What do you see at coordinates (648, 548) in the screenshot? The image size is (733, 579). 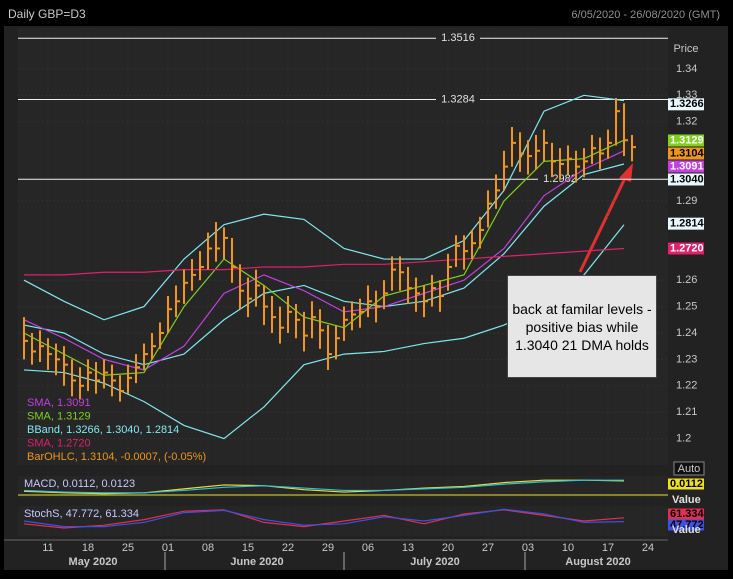 I see `x-tick-label: 24` at bounding box center [648, 548].